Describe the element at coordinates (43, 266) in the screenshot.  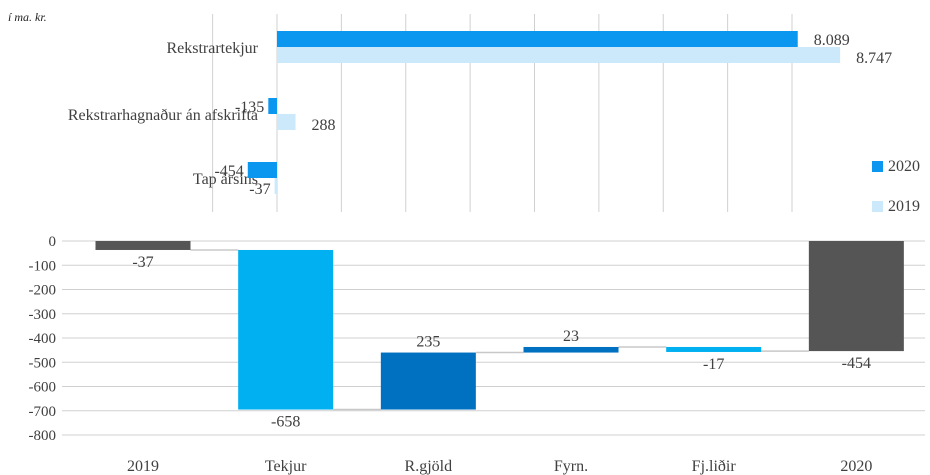
I see `y-tick-label: -100` at that location.